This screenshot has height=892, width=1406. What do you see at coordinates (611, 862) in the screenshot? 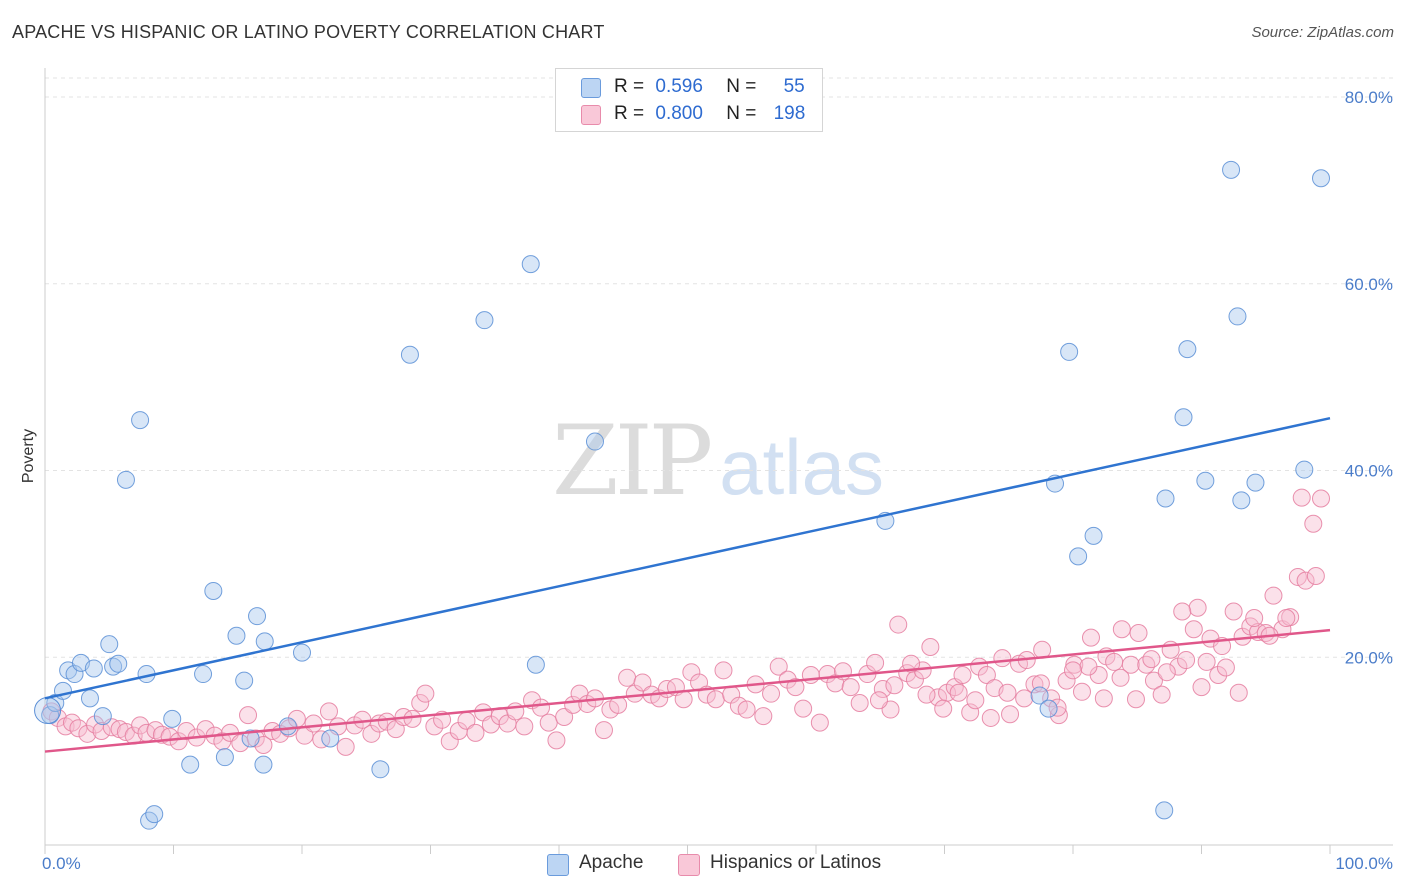
I see `legend-item-apache-label: Apache` at bounding box center [611, 862].